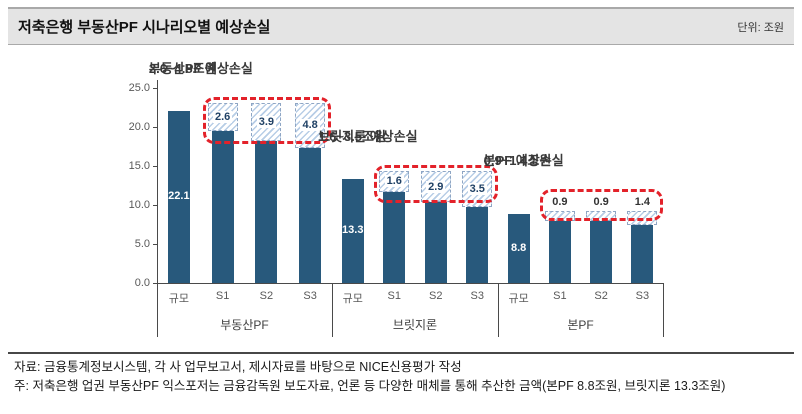 This screenshot has height=414, width=802. I want to click on expected-loss-box: 2.9, so click(435, 186).